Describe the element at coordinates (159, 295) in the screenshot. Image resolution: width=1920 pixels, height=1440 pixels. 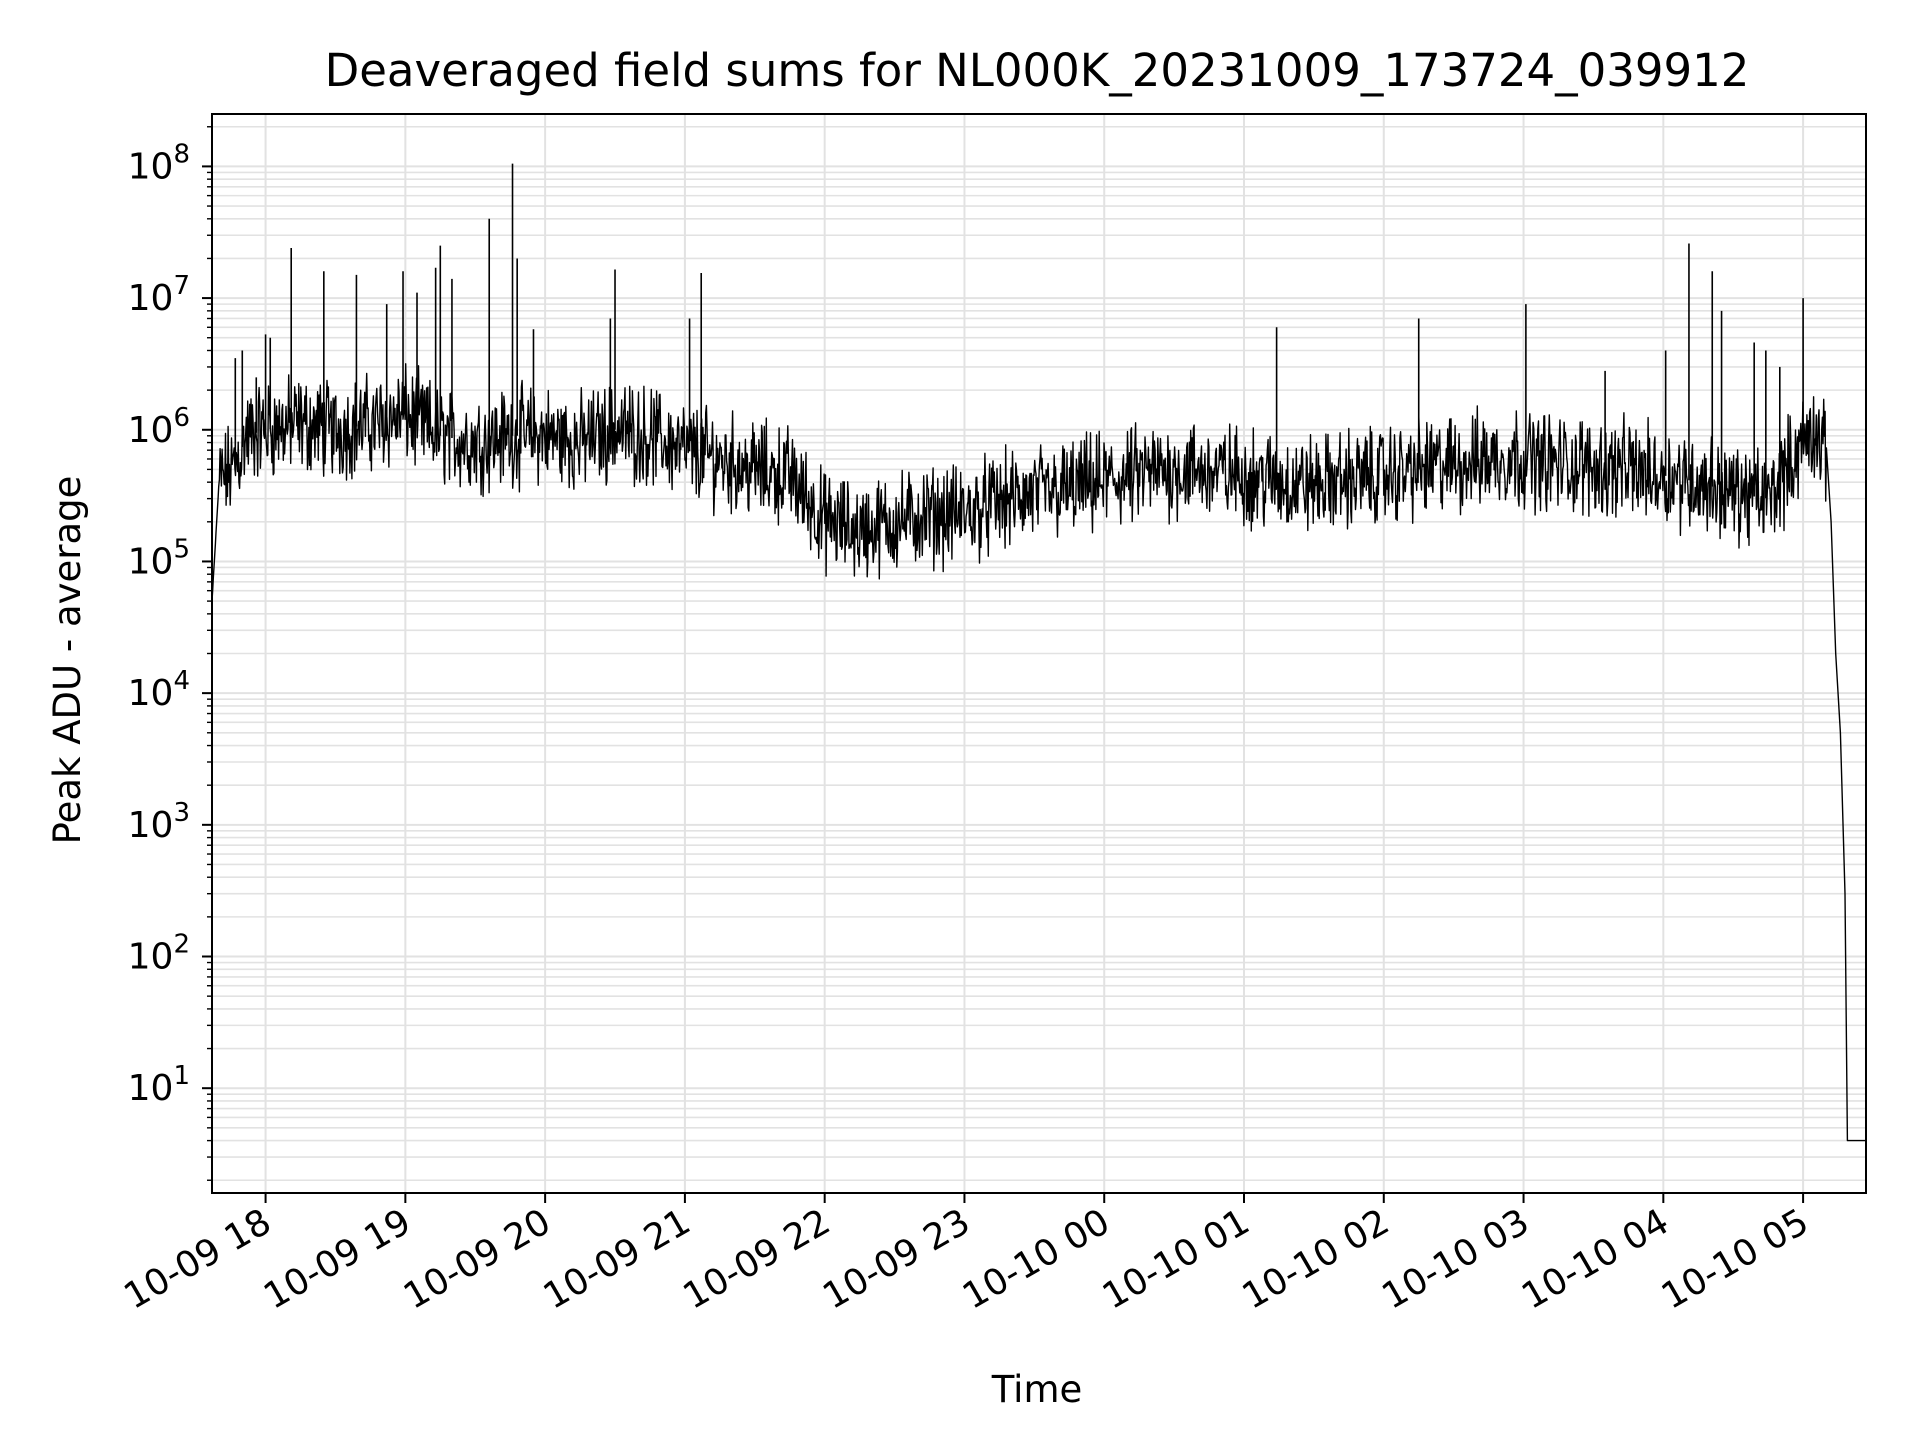
I see `y-tick-label: 10⁷` at that location.